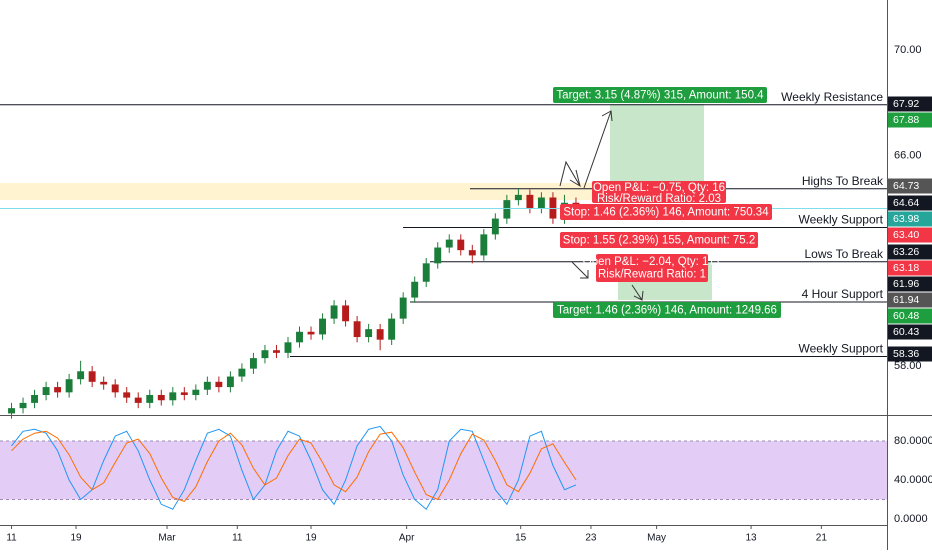  I want to click on position-rr: Risk/Reward Ratio: 2.03, so click(659, 199).